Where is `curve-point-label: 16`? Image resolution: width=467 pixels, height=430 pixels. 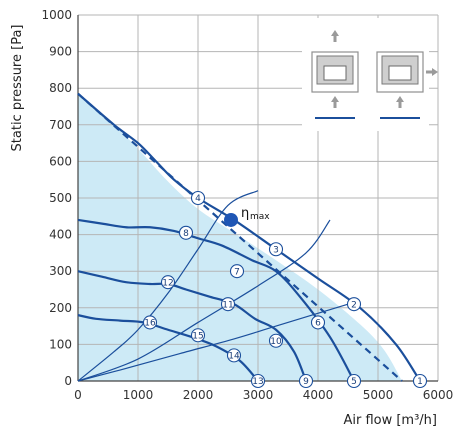
curve-point-label: 16 is located at coordinates (150, 324).